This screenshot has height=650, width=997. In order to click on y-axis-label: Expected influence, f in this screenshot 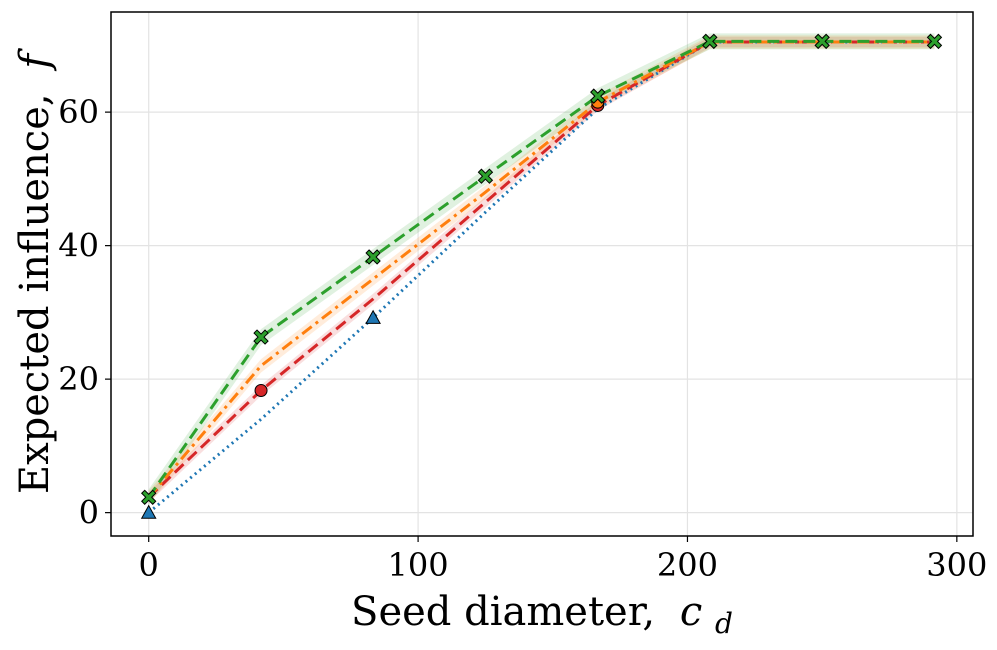, I will do `click(35, 271)`.